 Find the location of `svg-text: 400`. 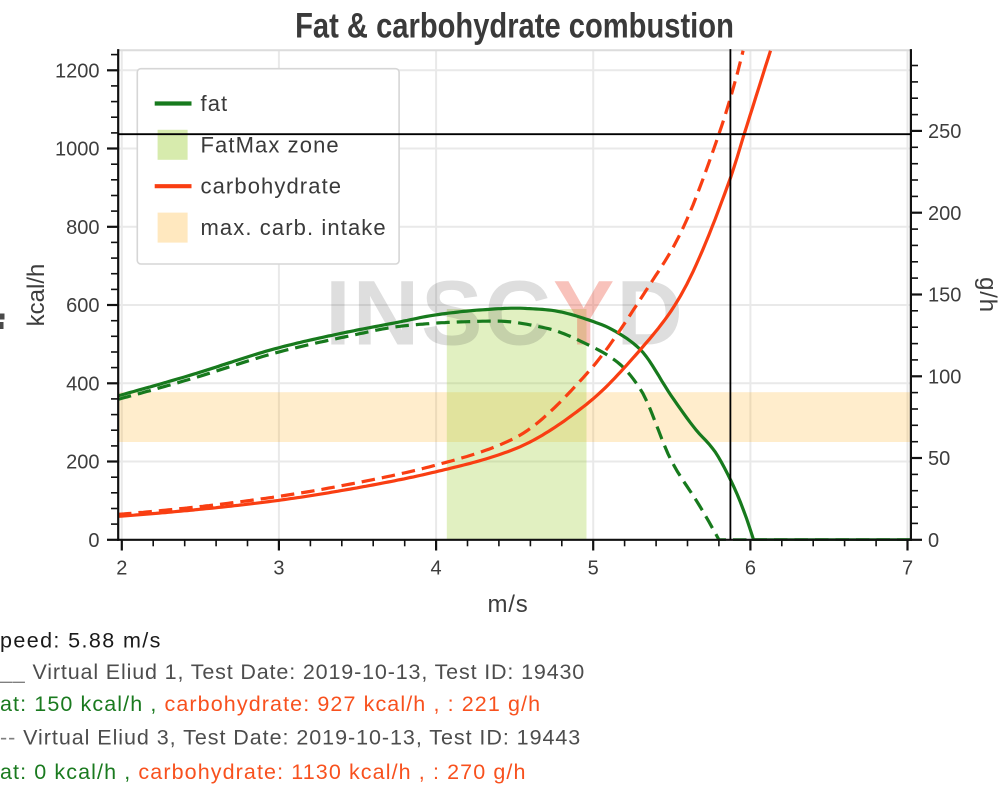

svg-text: 400 is located at coordinates (82, 385).